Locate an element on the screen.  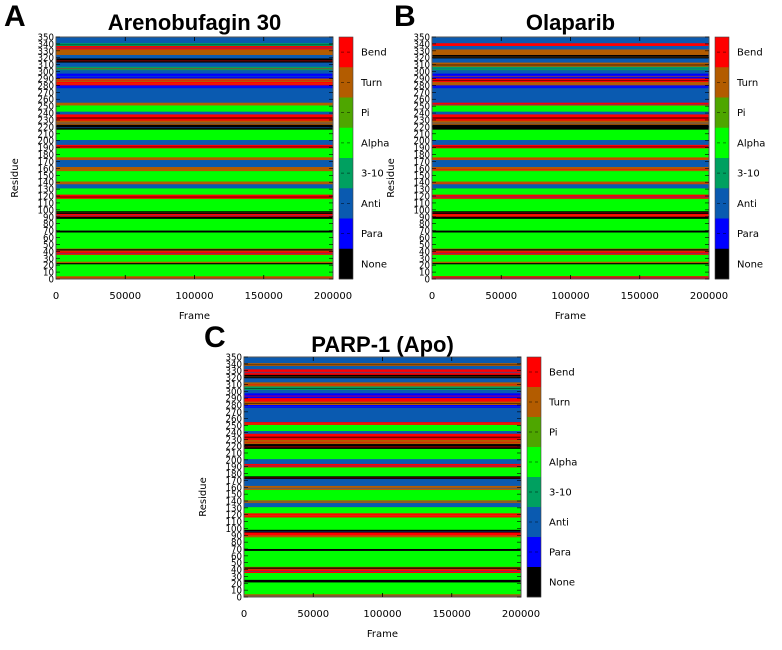
y-tick-label: 240 is located at coordinates (46, 114).